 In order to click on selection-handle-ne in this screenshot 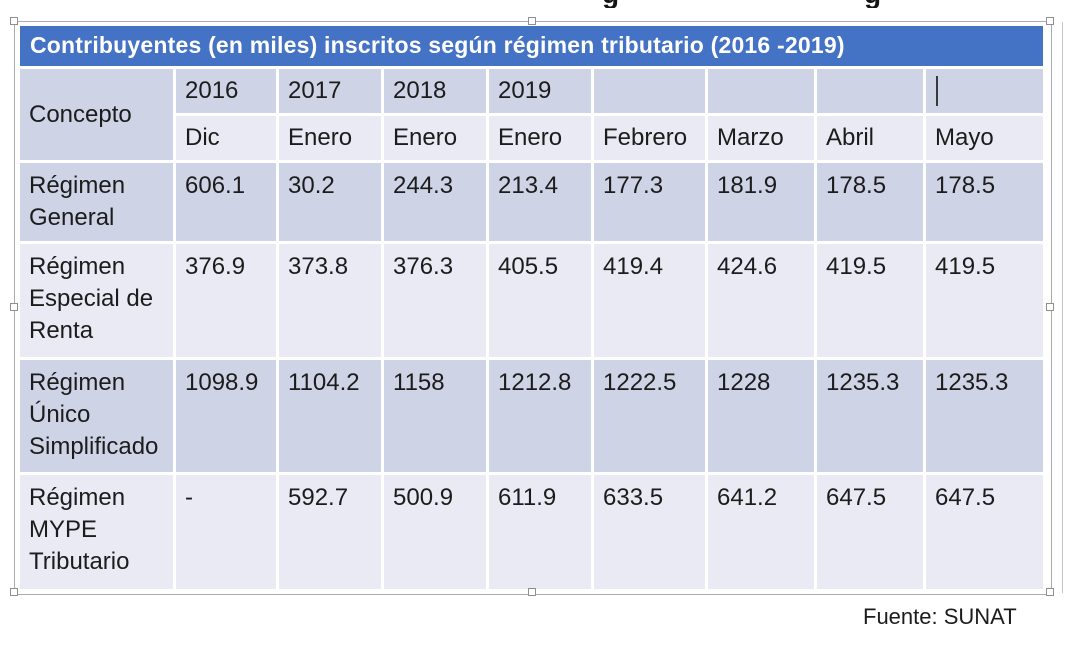, I will do `click(1050, 21)`.